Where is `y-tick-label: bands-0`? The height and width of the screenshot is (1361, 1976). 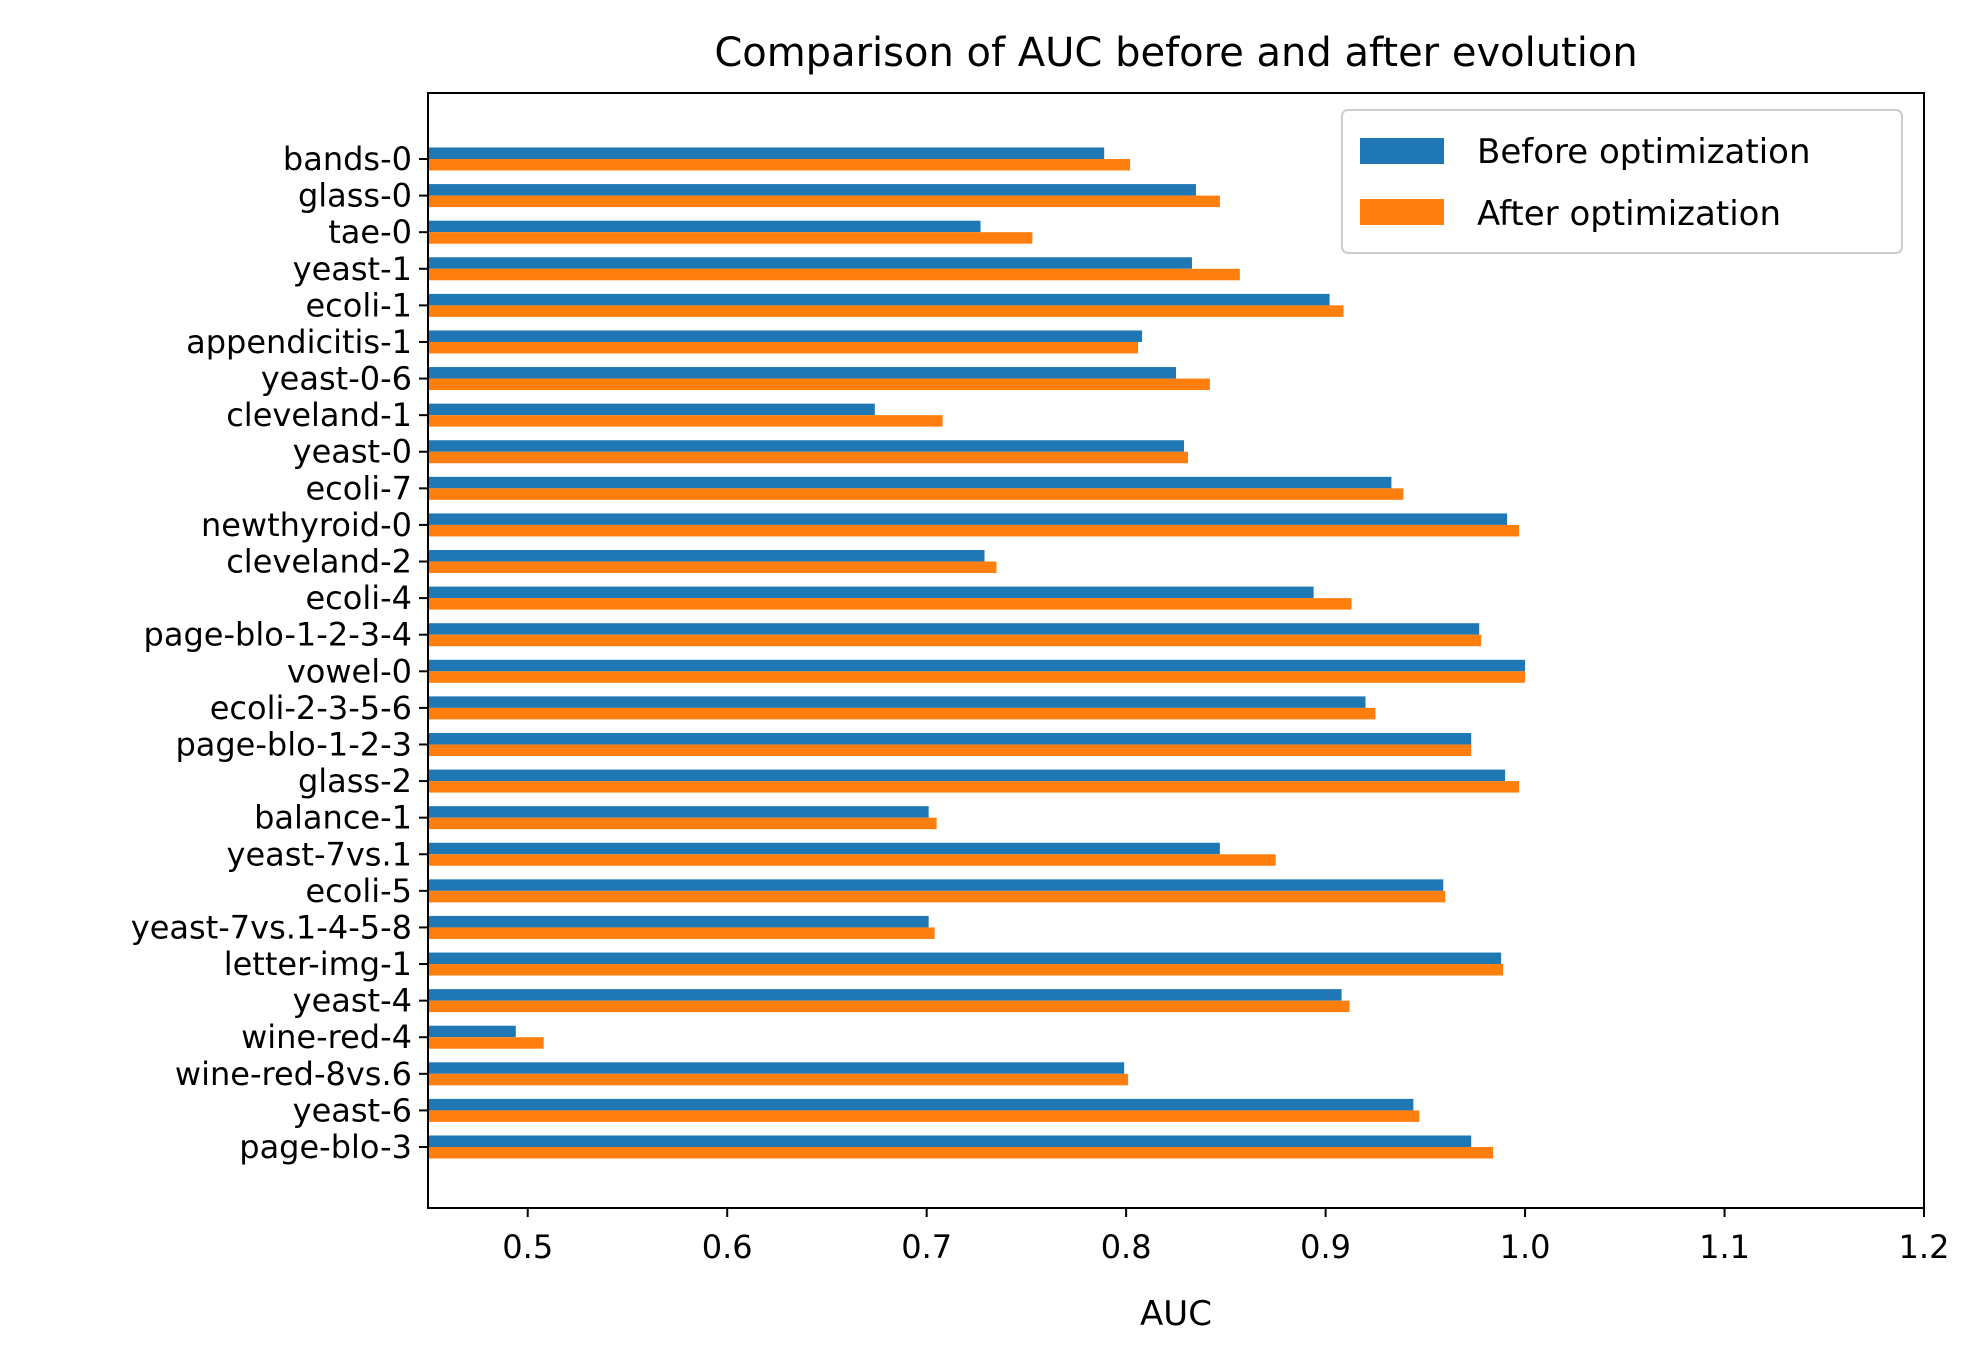
y-tick-label: bands-0 is located at coordinates (347, 159).